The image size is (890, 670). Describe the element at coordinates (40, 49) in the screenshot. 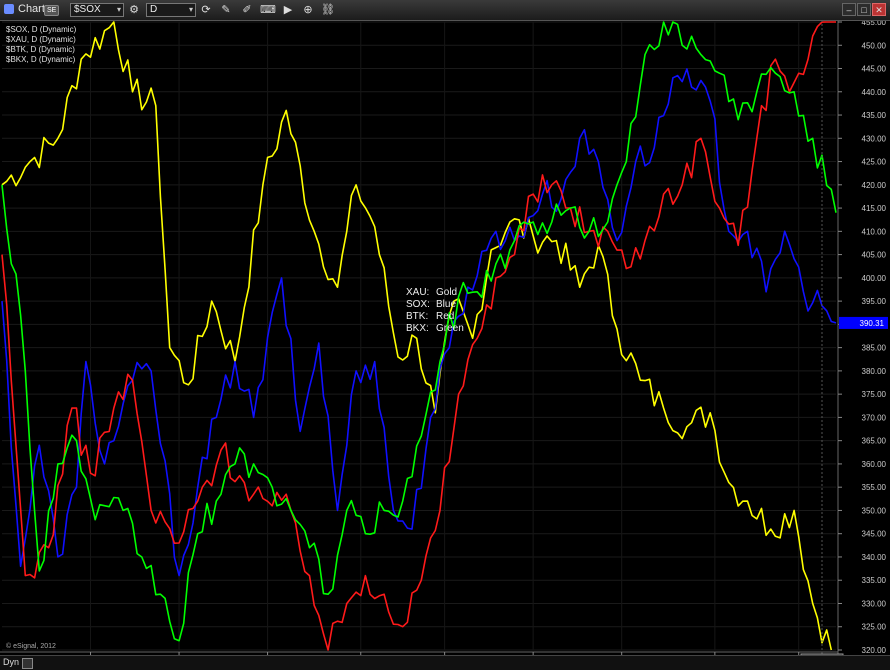

I see `legend-btk: $BTK, D (Dynamic)` at that location.